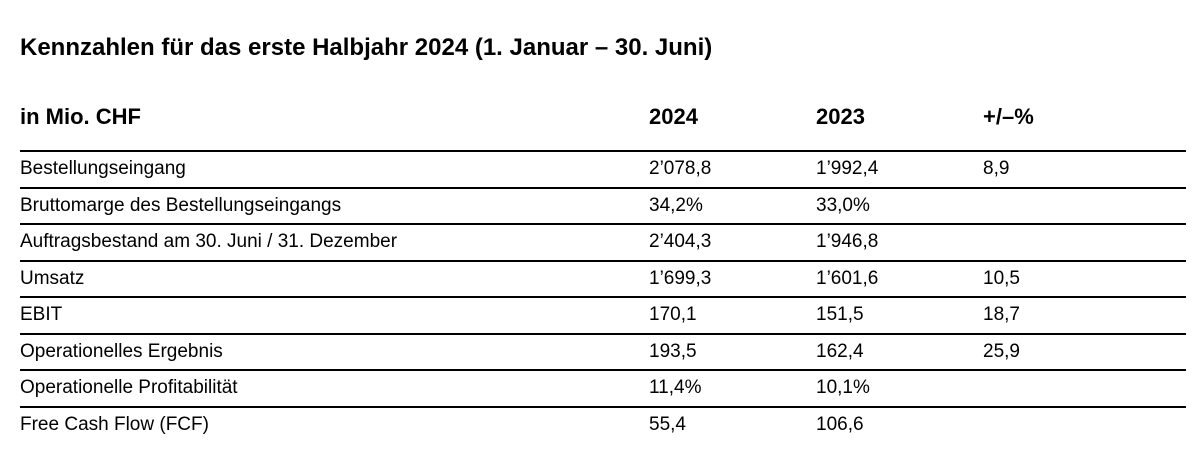  I want to click on row-label: EBIT, so click(41, 314).